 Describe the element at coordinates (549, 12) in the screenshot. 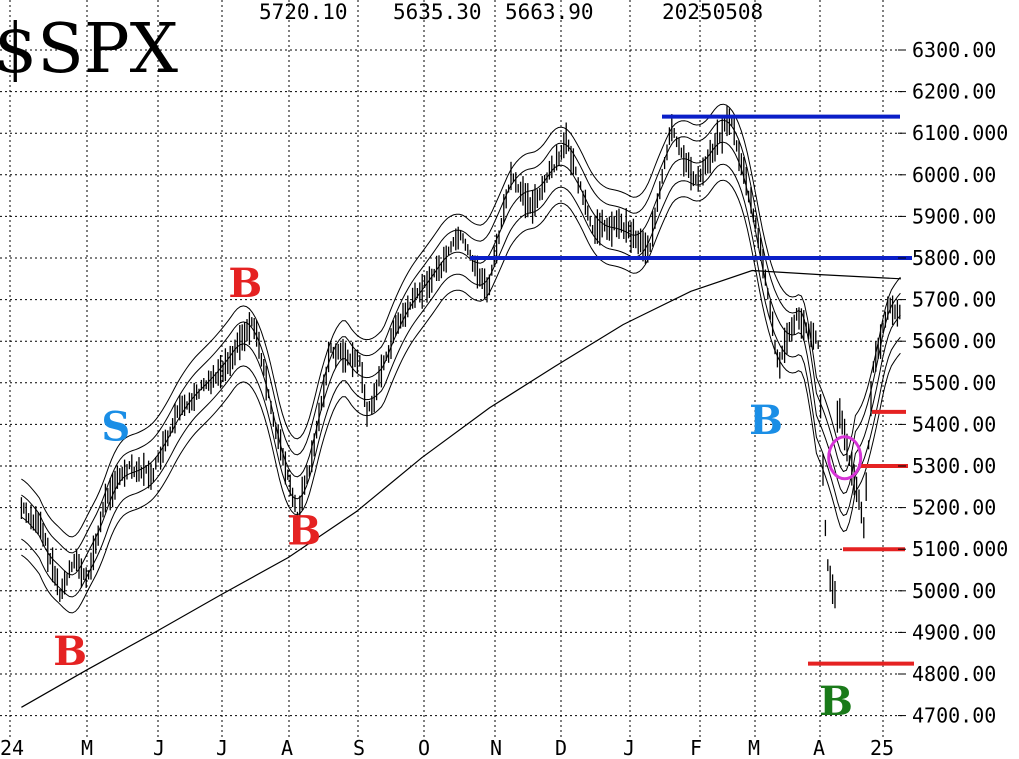

I see `header-close: 5663.90` at that location.